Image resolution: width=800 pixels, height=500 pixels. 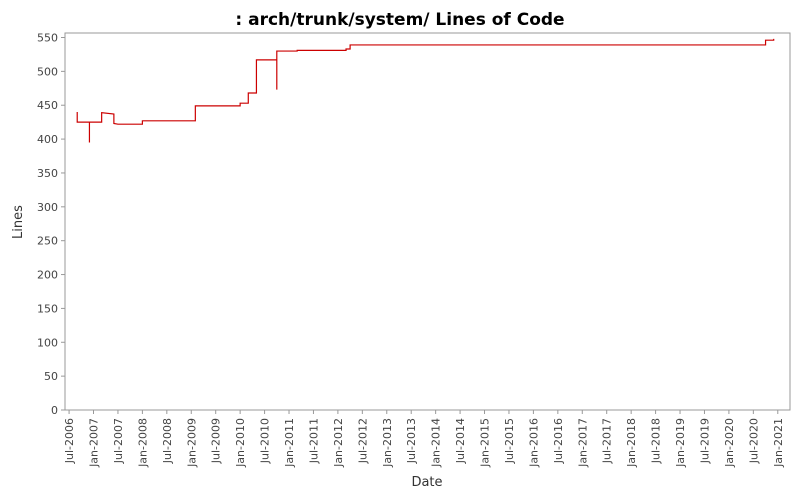 I want to click on x-tick-label: Jul-2015, so click(x=509, y=441).